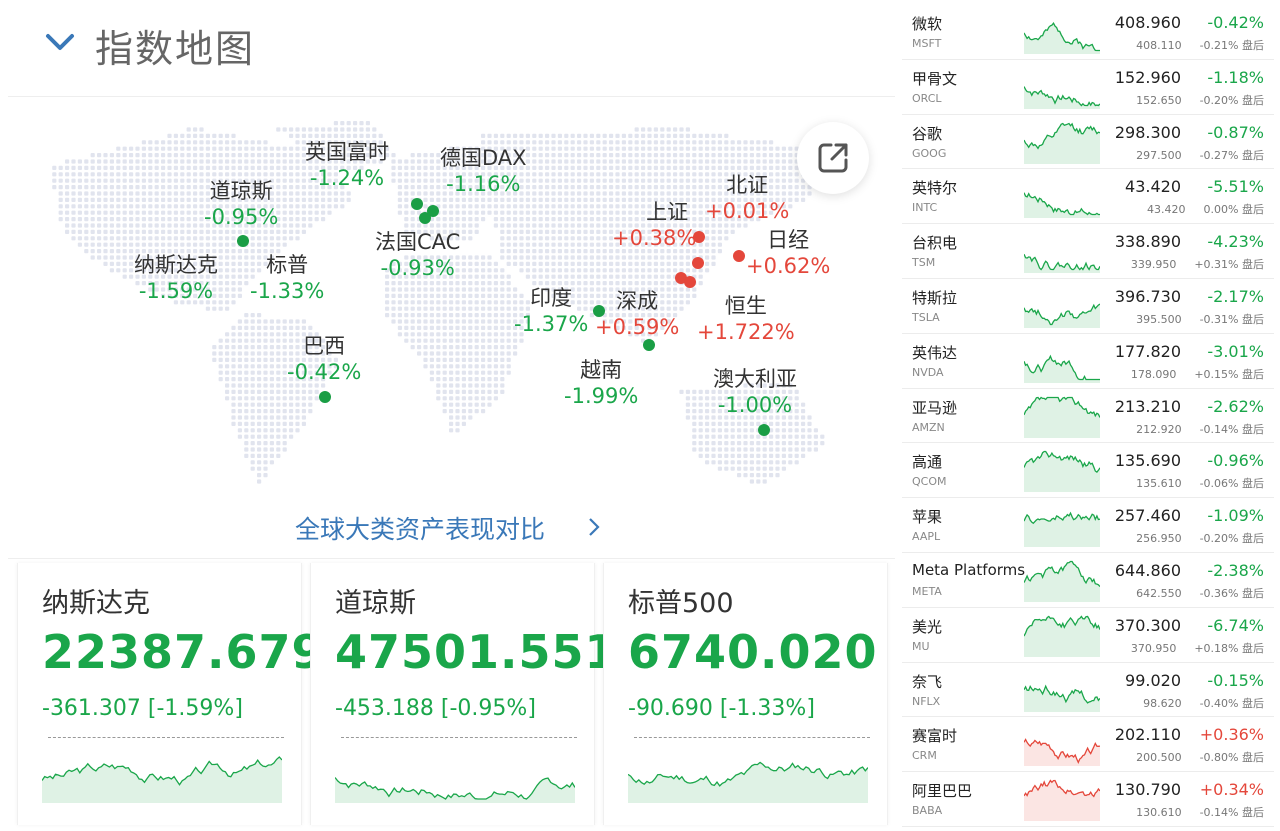  What do you see at coordinates (1088, 87) in the screenshot?
I see `stock-row: 甲骨文 ORCL 152.960 -1.18% 152.650 -0.20% 盘后` at bounding box center [1088, 87].